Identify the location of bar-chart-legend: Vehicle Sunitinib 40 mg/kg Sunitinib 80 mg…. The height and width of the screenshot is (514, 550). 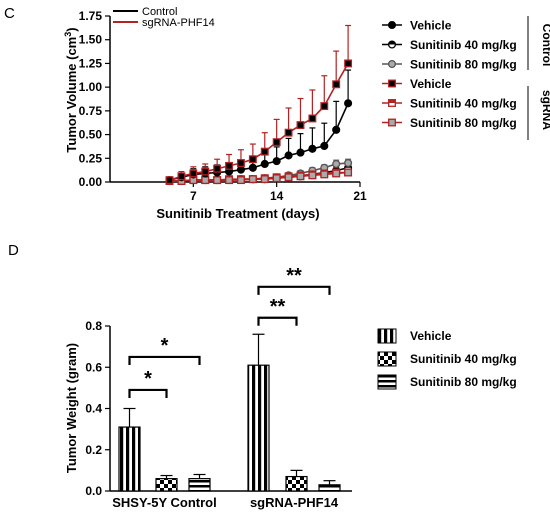
(447, 359).